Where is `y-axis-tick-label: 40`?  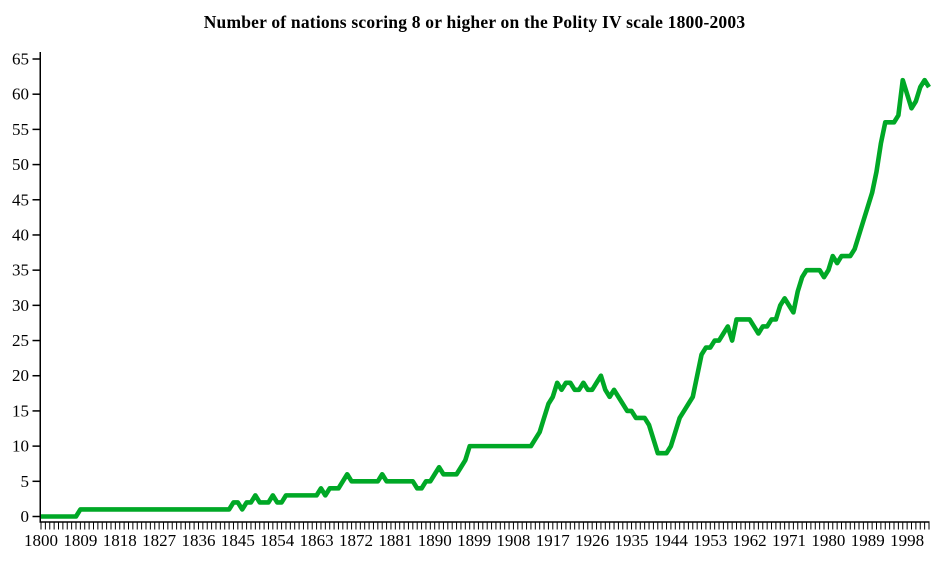 y-axis-tick-label: 40 is located at coordinates (20, 234).